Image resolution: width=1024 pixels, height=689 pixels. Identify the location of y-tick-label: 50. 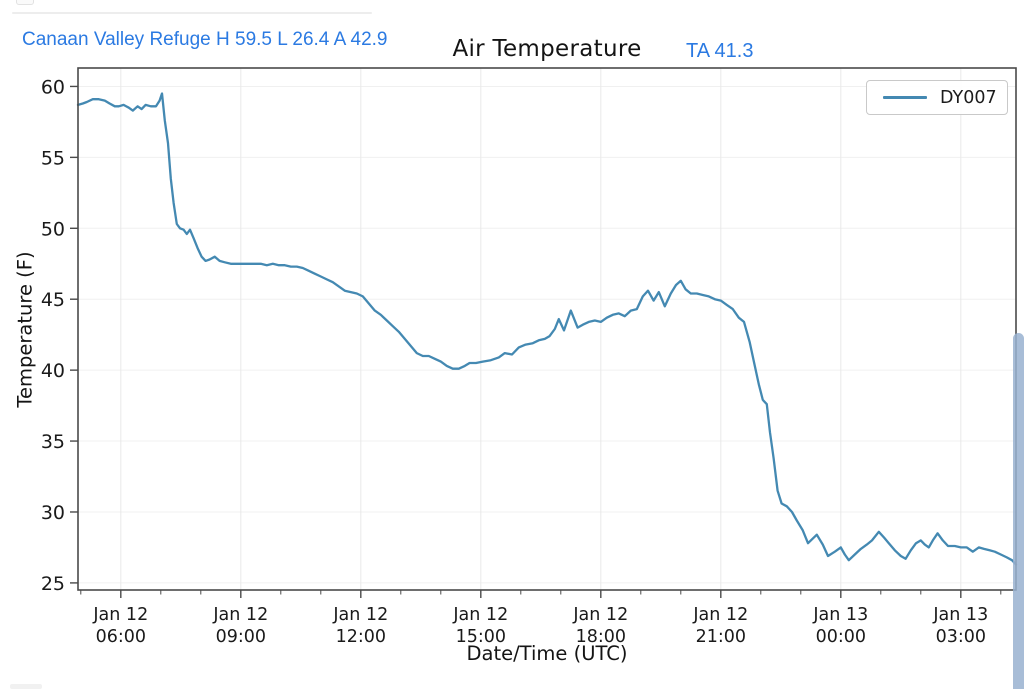
(53, 229).